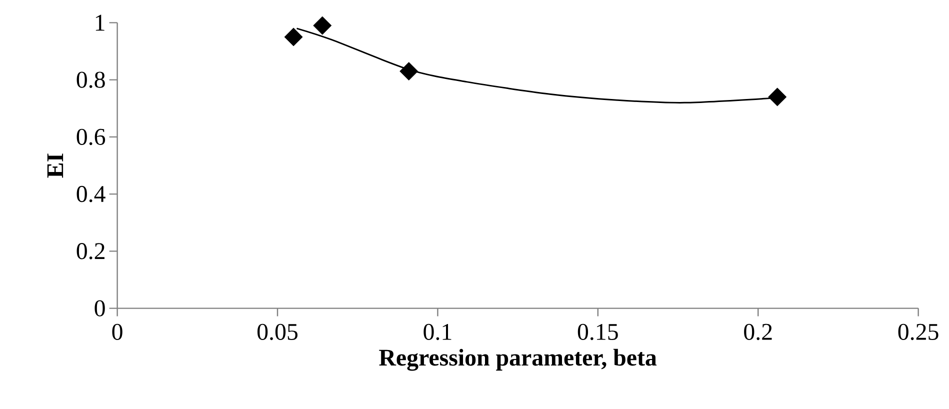 This screenshot has width=949, height=409. I want to click on y-tick-label: 0.6, so click(91, 137).